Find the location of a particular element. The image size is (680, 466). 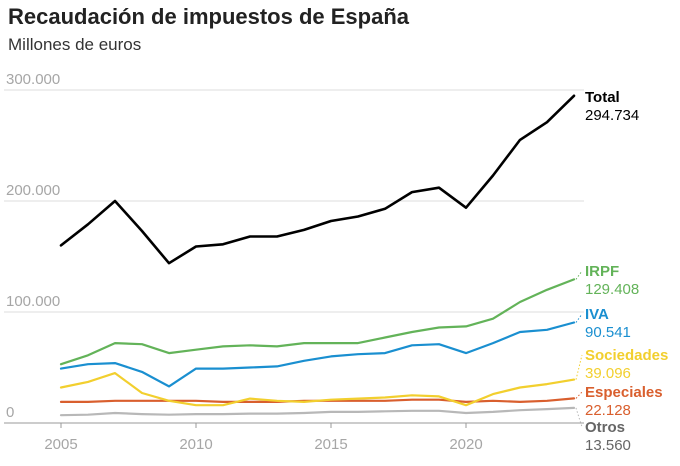

y-tick-label: 0 is located at coordinates (10, 412).